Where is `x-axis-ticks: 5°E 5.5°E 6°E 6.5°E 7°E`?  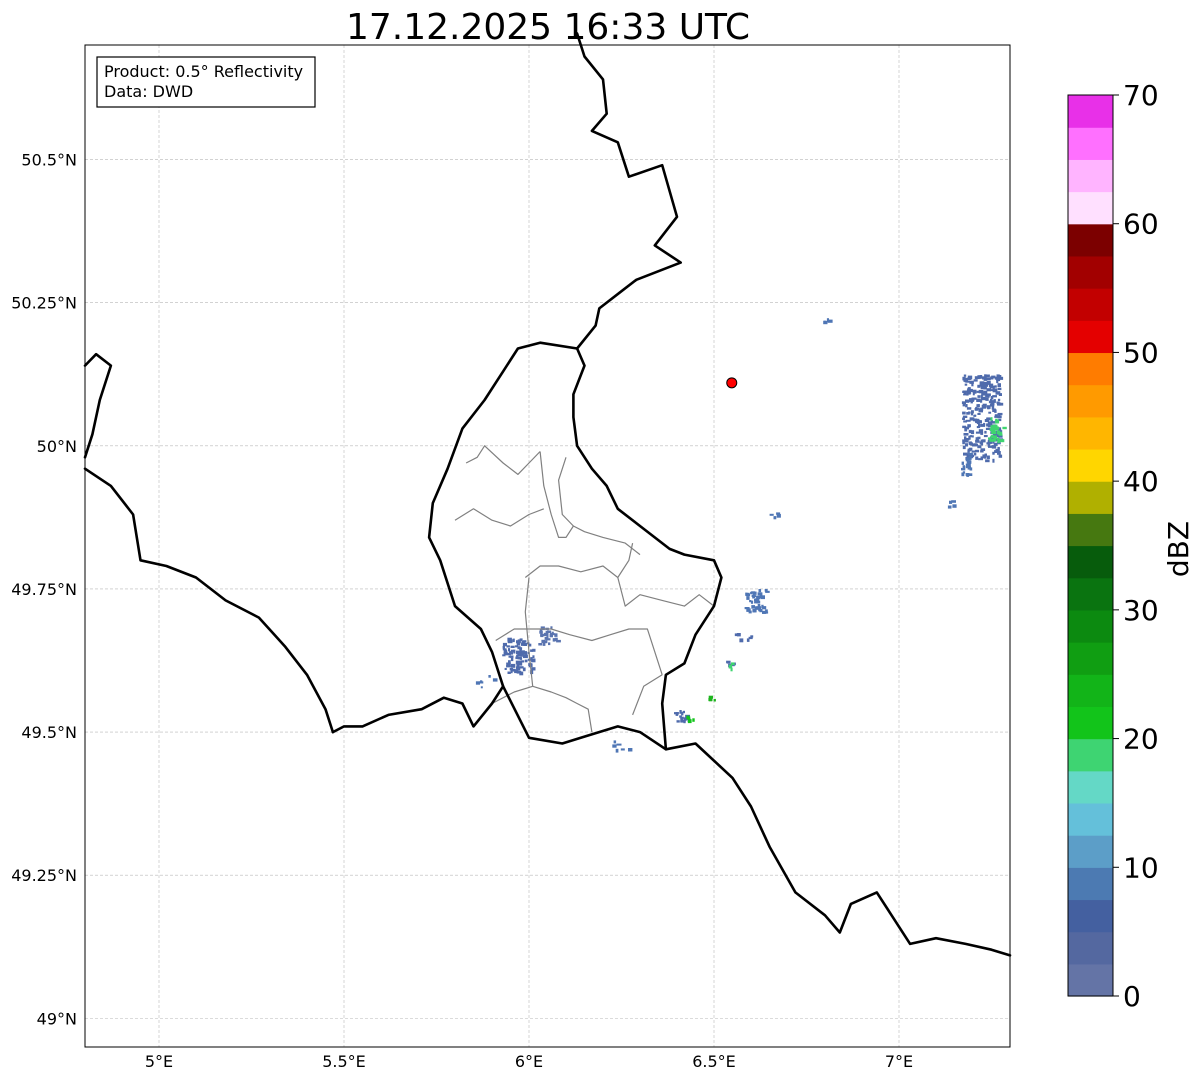
x-axis-ticks: 5°E 5.5°E 6°E 6.5°E 7°E is located at coordinates (529, 1061).